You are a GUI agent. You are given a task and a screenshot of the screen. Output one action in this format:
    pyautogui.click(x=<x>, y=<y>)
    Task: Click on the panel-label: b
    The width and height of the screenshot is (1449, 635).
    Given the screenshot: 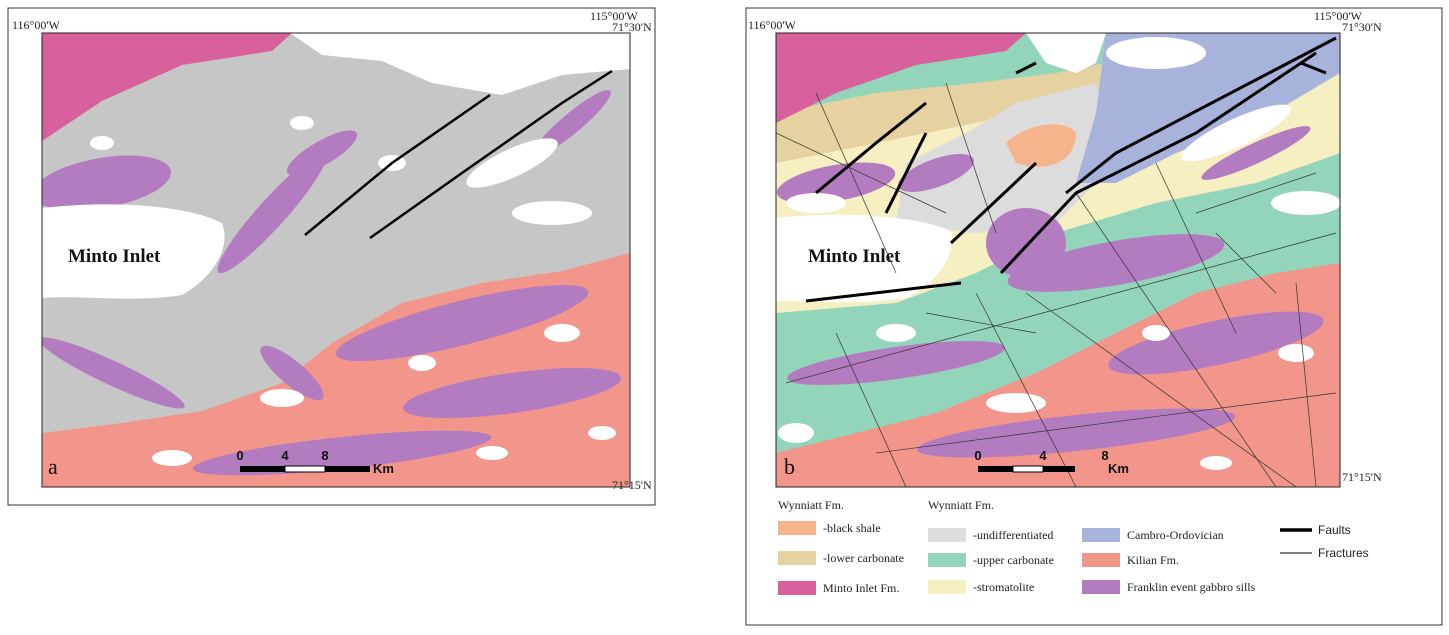 What is the action you would take?
    pyautogui.click(x=789, y=466)
    